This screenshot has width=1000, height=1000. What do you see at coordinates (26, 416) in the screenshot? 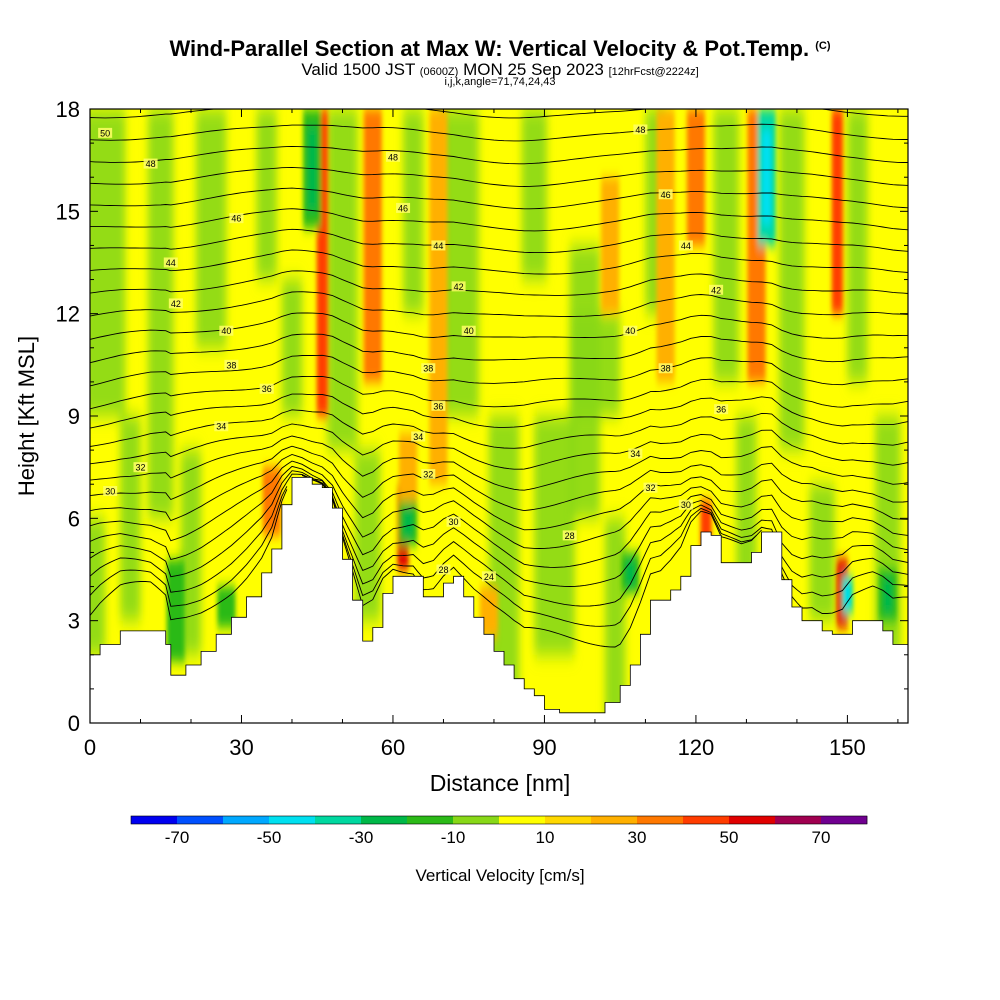
I see `y-axis-title: Height [Kft MSL]` at bounding box center [26, 416].